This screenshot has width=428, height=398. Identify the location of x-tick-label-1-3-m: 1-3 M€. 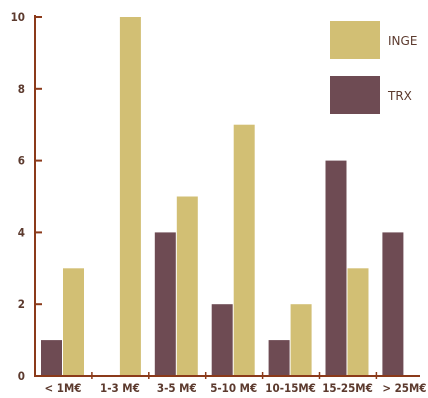
(120, 388).